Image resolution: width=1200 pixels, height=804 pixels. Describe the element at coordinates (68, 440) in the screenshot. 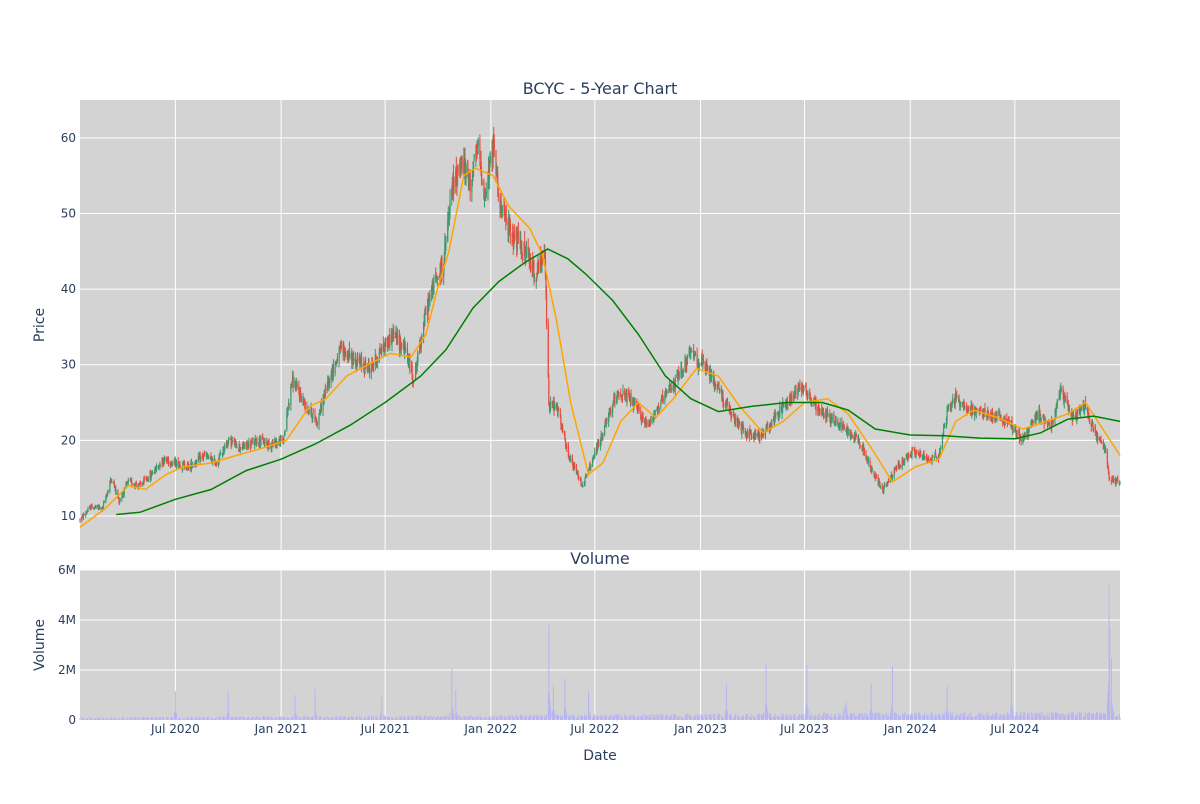

I see `price-tick-label: 20` at that location.